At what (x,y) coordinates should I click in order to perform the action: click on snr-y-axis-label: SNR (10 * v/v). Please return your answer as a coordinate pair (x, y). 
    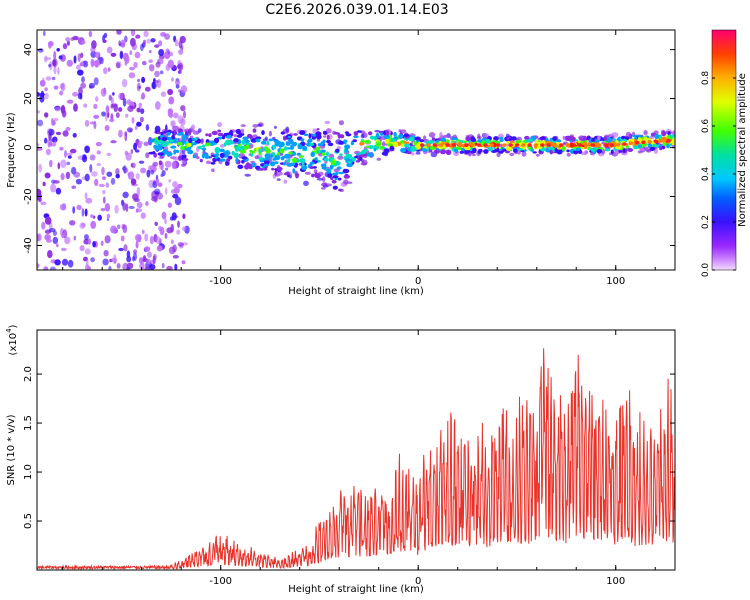
    Looking at the image, I should click on (11, 449).